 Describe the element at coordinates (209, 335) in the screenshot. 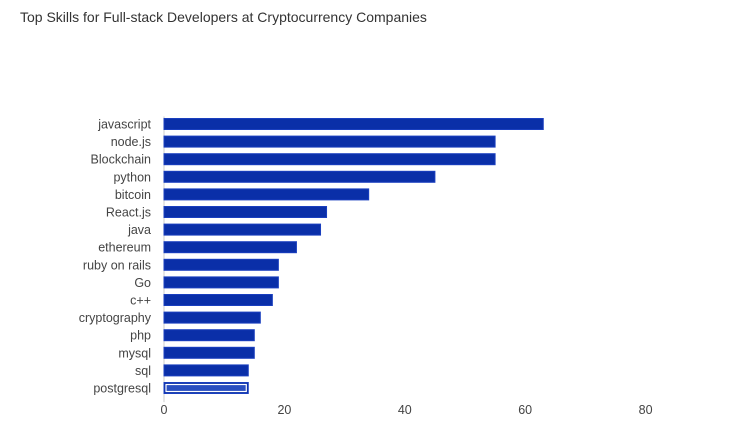

I see `bar-php` at that location.